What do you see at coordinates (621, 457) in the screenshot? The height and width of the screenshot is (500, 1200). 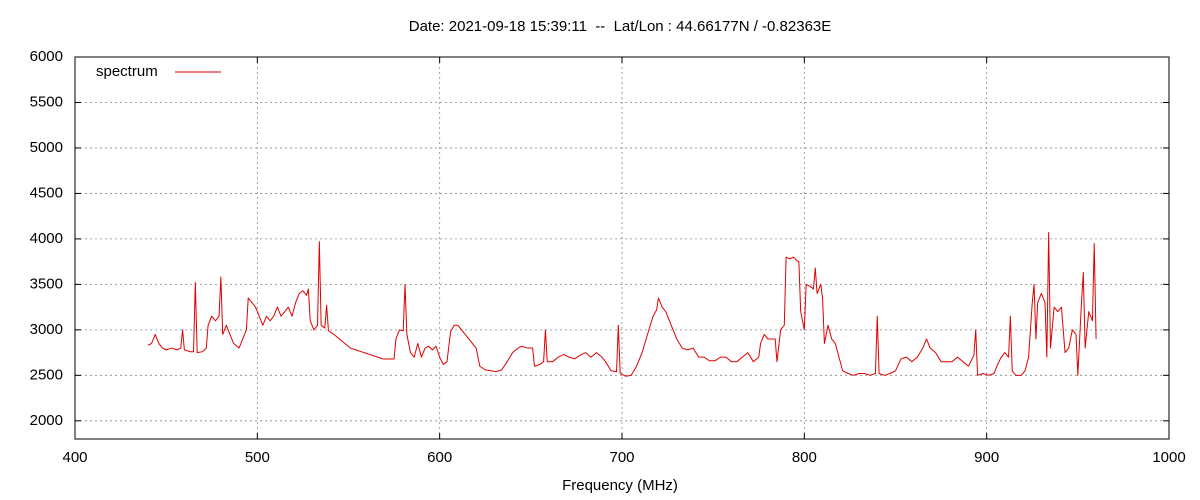 I see `x-tick-label: 700` at bounding box center [621, 457].